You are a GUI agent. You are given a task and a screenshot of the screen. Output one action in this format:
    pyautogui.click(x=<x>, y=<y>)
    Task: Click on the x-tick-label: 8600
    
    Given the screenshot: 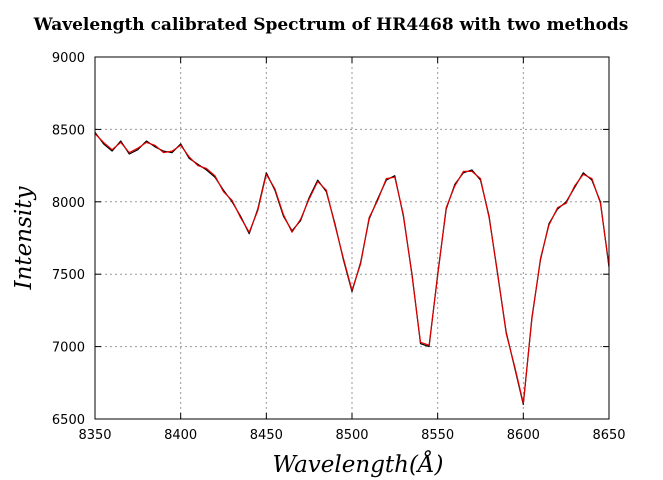 What is the action you would take?
    pyautogui.click(x=523, y=435)
    